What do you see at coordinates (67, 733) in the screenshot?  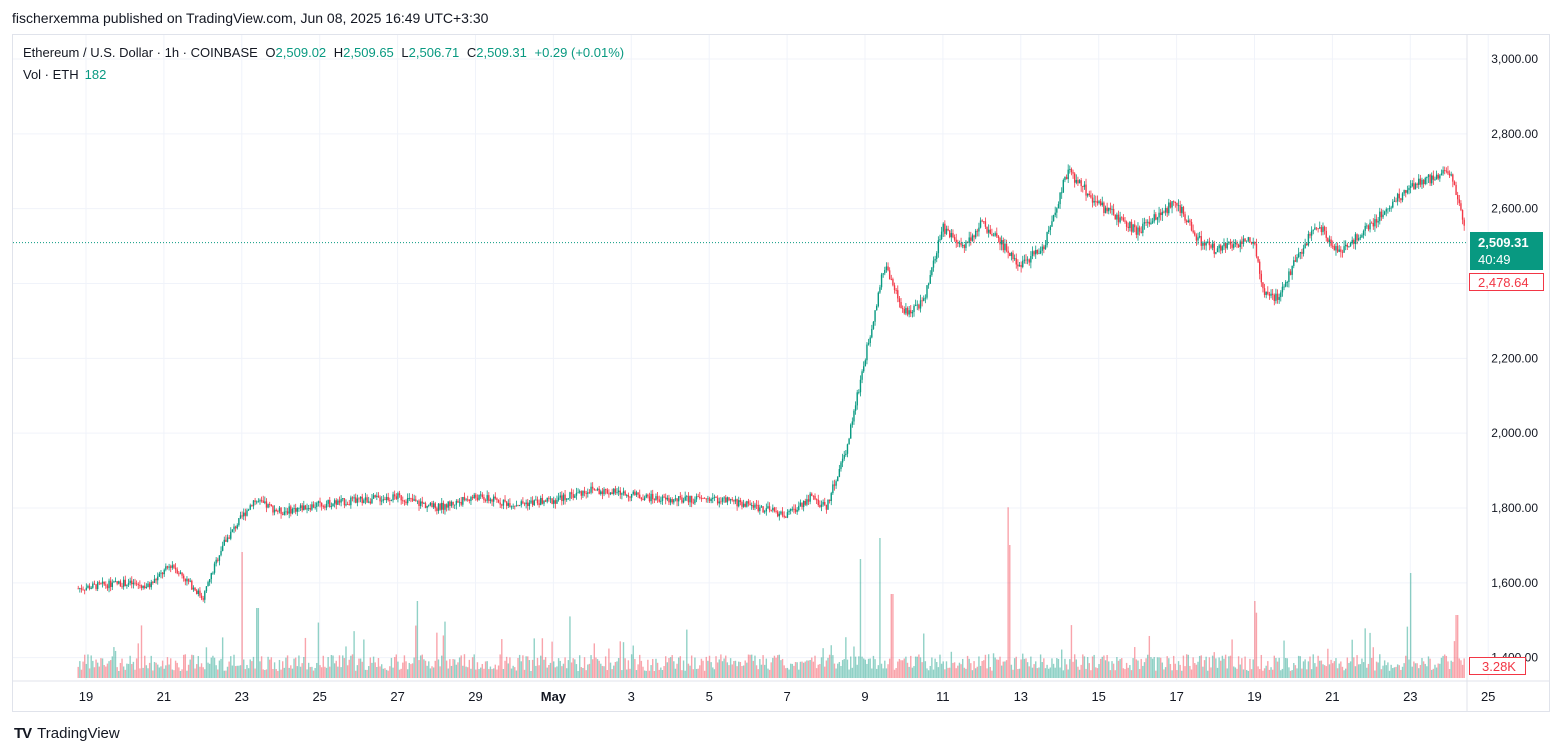 I see `footer-brand: TV TradingView` at bounding box center [67, 733].